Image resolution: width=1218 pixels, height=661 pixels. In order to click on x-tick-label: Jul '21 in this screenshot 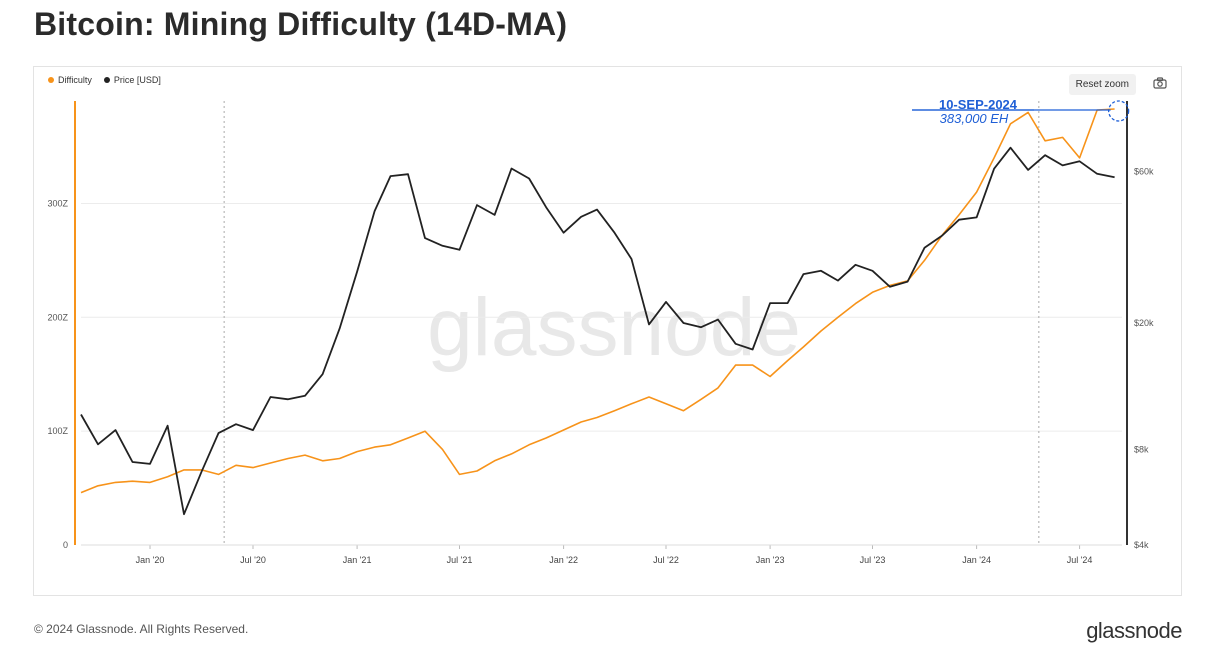, I will do `click(460, 560)`.